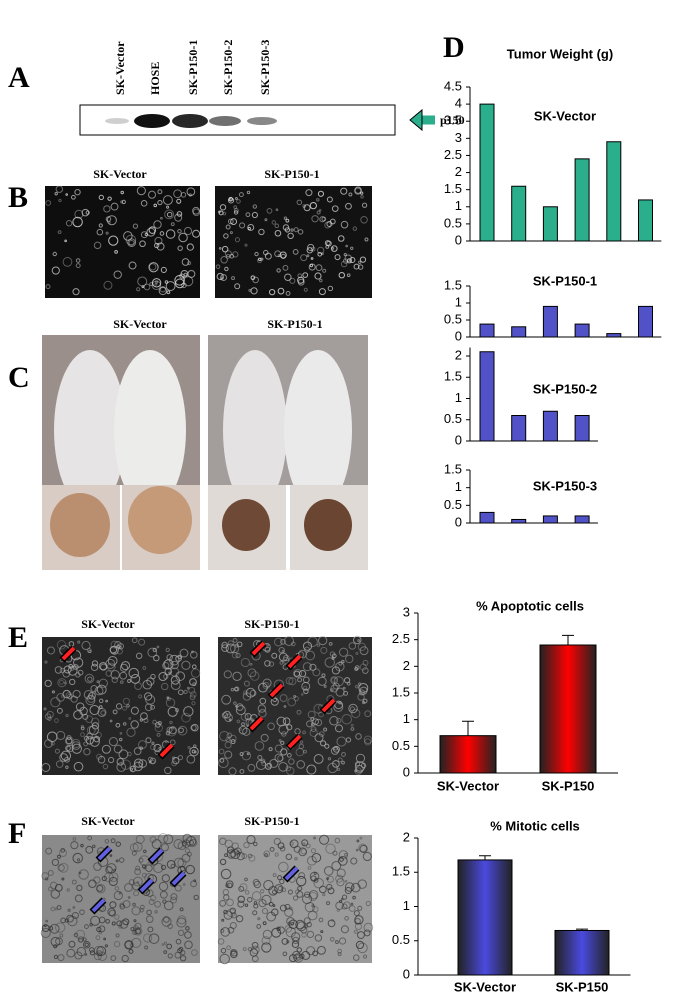 The image size is (688, 993). I want to click on panel-label: A, so click(19, 77).